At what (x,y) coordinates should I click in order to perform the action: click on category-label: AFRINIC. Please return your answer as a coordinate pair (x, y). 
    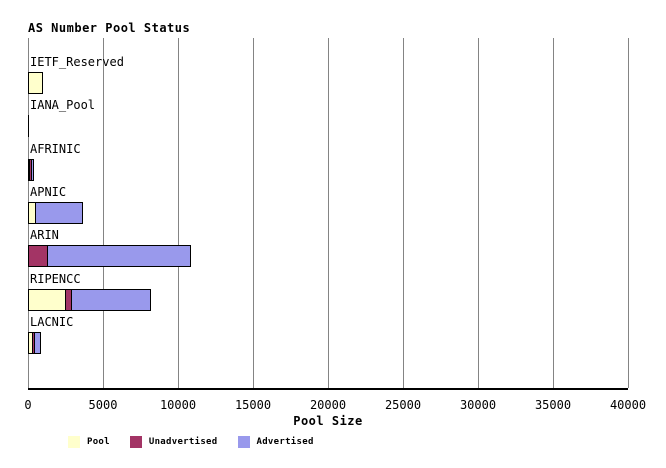
    Looking at the image, I should click on (55, 148).